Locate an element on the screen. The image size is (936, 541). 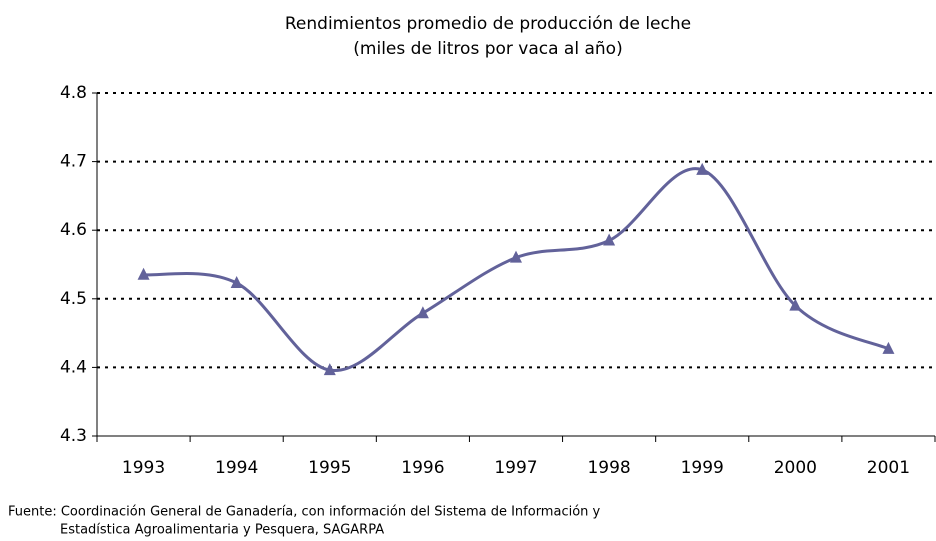
y-tick-label: 4.4 is located at coordinates (73, 367).